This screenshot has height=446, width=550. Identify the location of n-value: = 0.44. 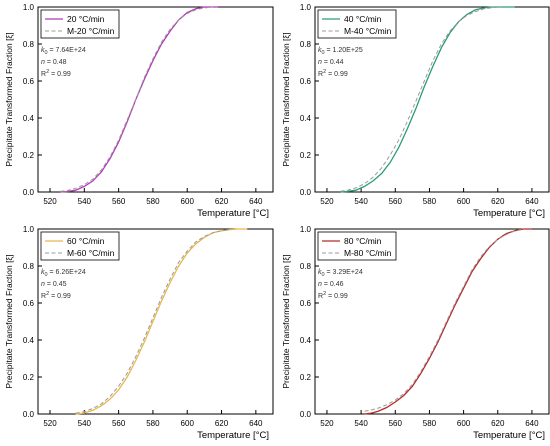
(333, 62).